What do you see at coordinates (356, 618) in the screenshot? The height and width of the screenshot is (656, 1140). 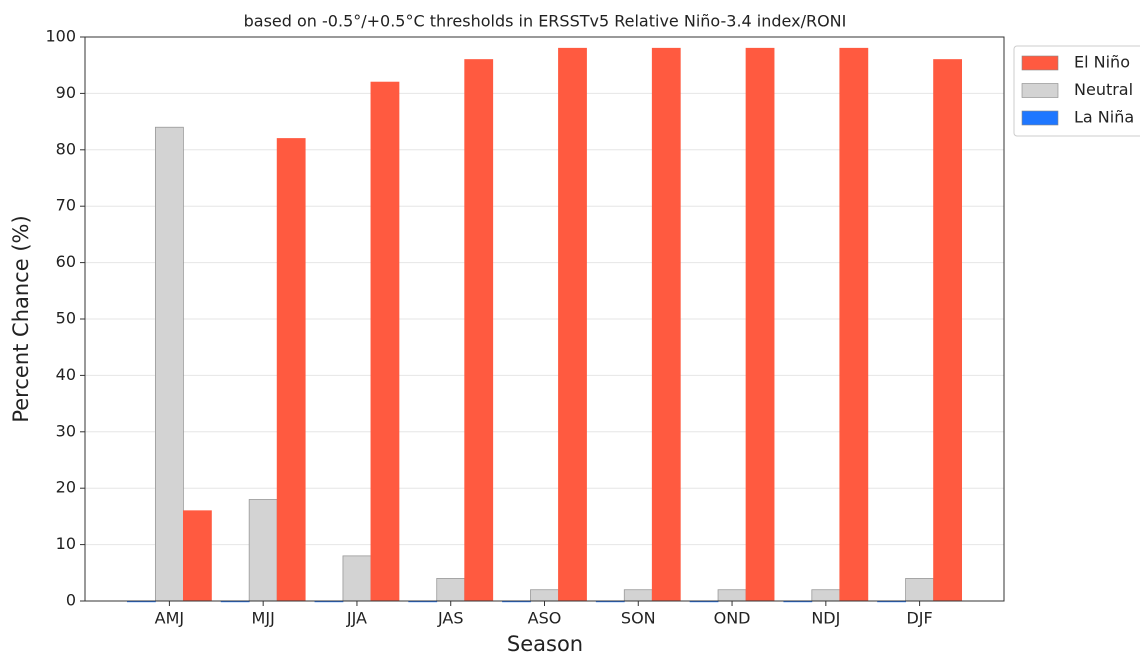 I see `x-tick-label: JJA` at bounding box center [356, 618].